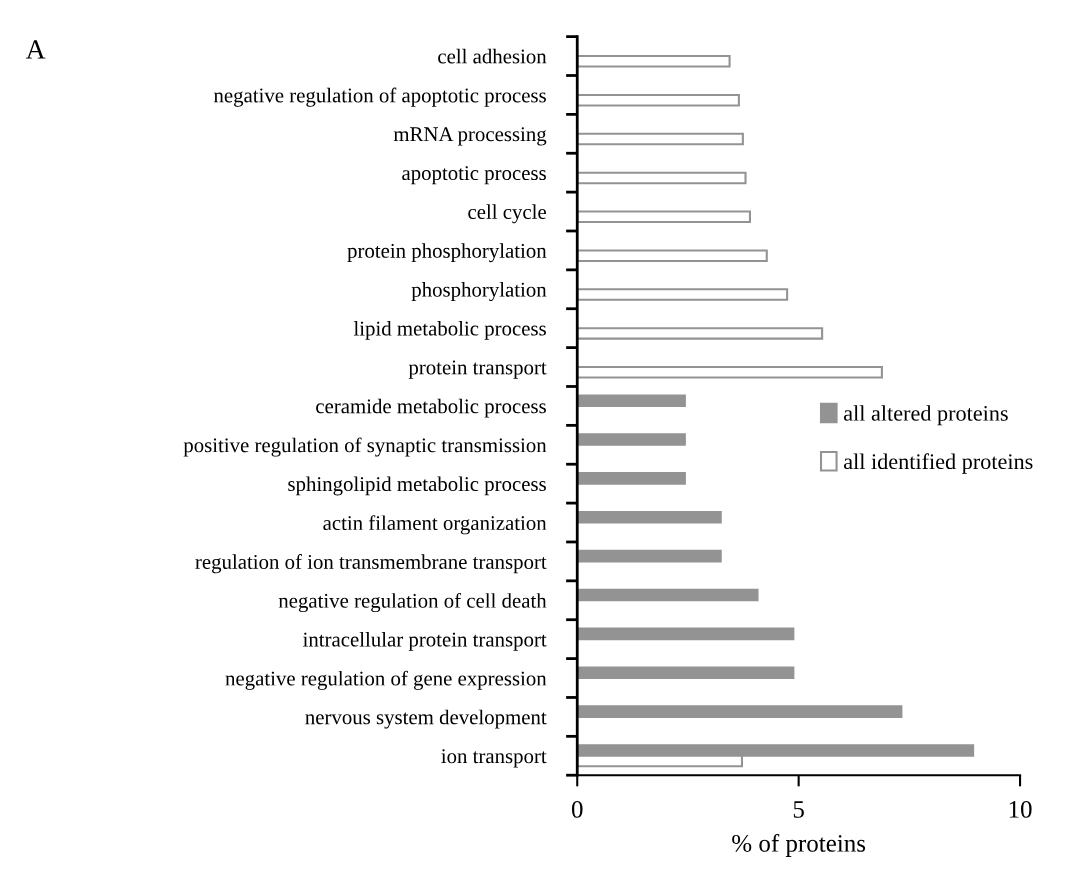 The height and width of the screenshot is (872, 1067). I want to click on y-tick-label: actin filament organization, so click(435, 525).